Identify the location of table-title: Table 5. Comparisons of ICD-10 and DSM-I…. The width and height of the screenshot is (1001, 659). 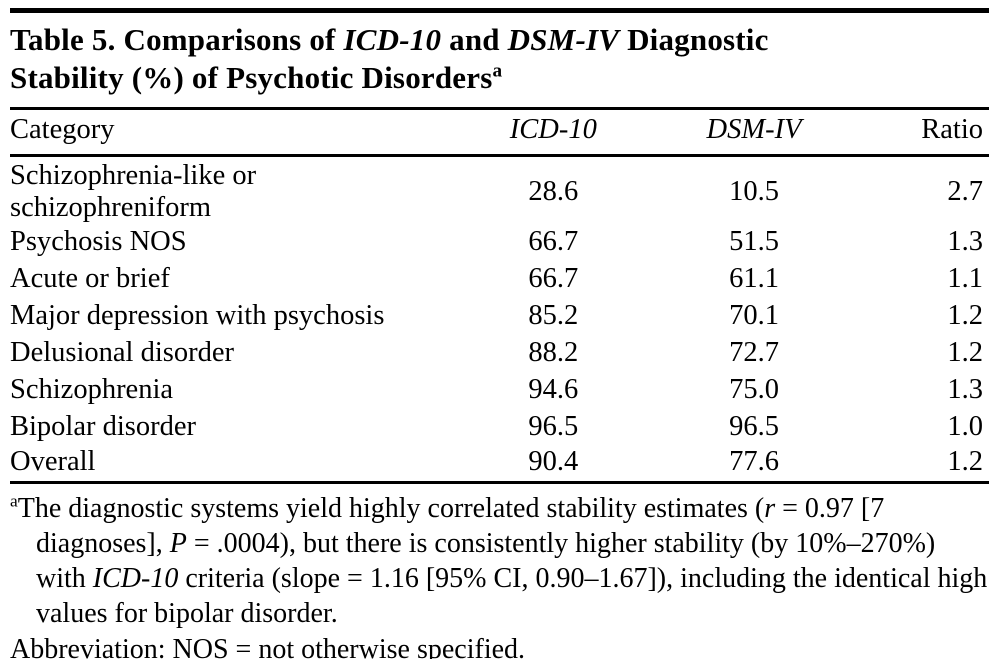
(499, 59).